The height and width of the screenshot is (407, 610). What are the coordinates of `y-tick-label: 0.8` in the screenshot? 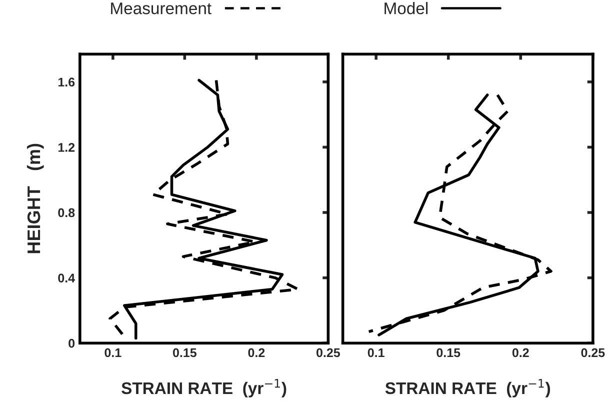 It's located at (66, 213).